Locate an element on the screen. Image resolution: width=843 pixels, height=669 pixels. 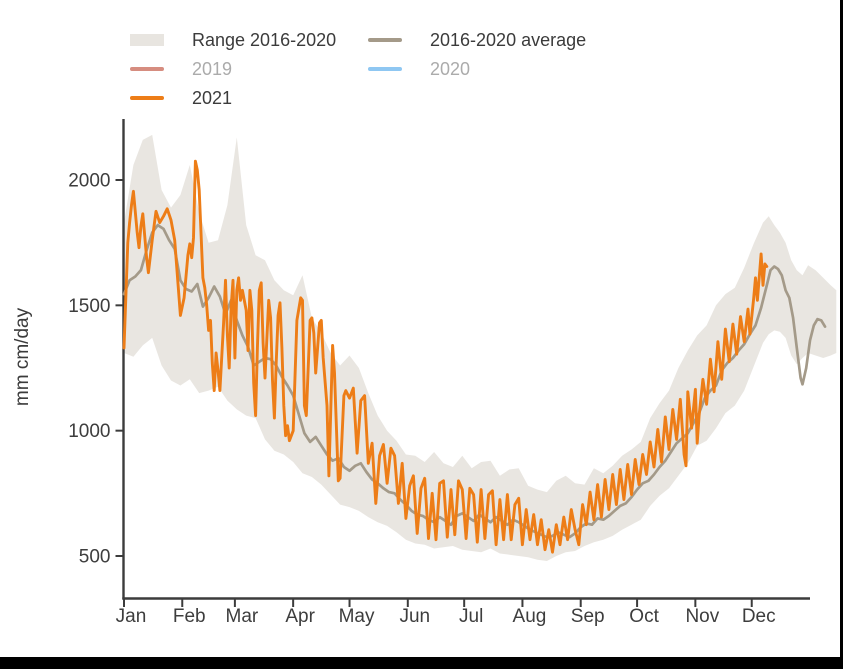
legend-swatch-2021-line is located at coordinates (147, 98).